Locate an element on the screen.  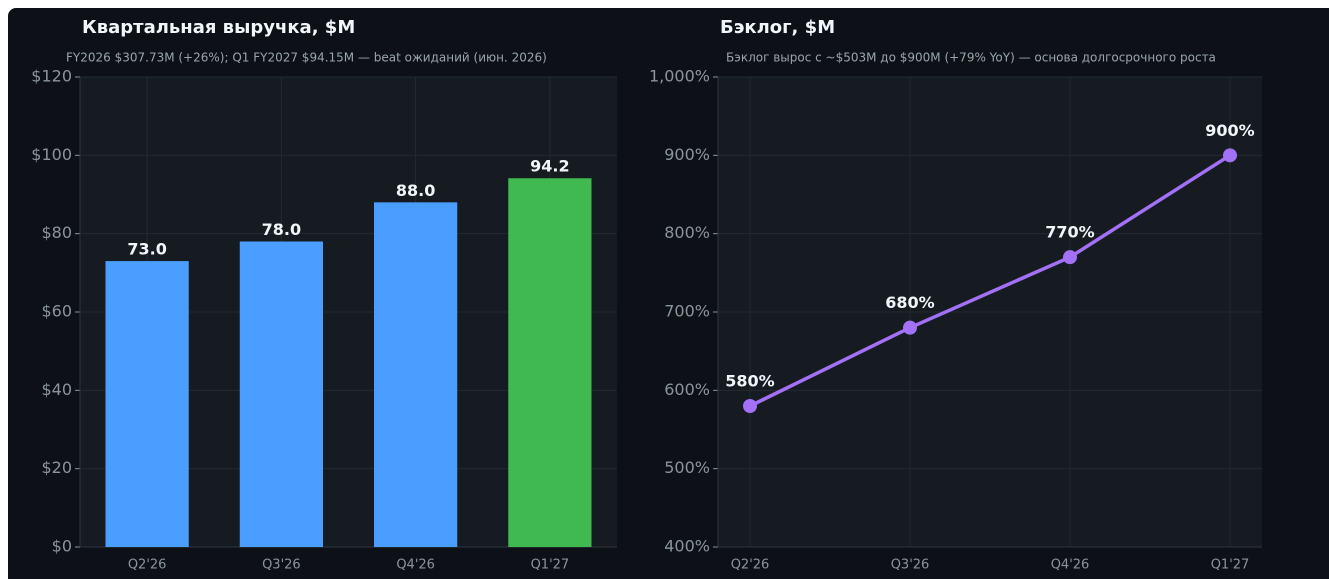
data-label: 900% is located at coordinates (1229, 130).